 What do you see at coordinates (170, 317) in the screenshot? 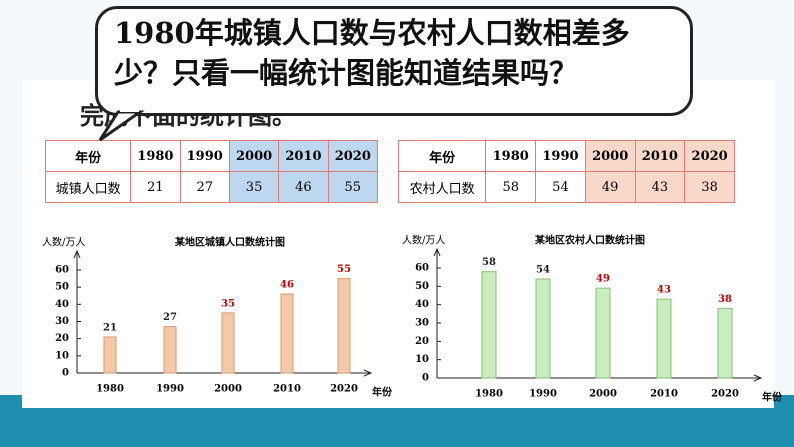
I see `value-label: 27` at bounding box center [170, 317].